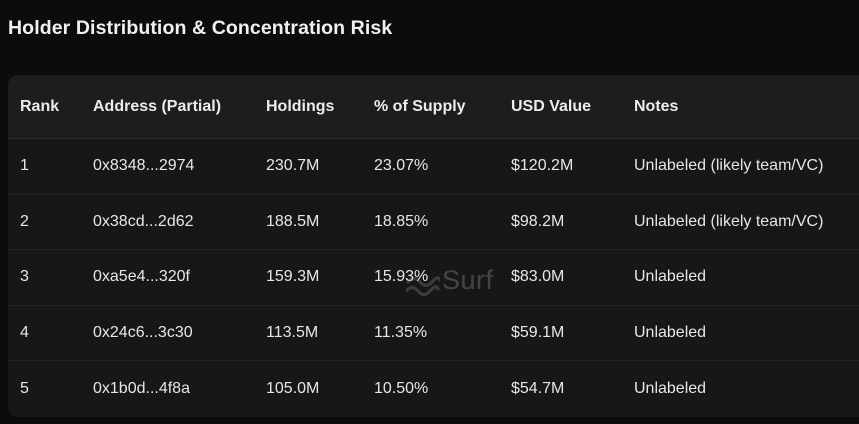 Image resolution: width=859 pixels, height=424 pixels. What do you see at coordinates (40, 106) in the screenshot?
I see `column-header-rank: Rank` at bounding box center [40, 106].